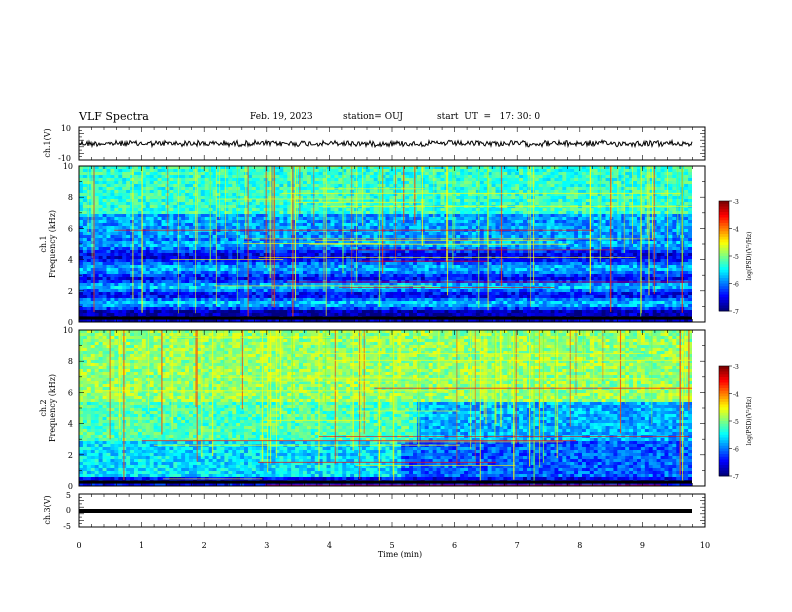 The width and height of the screenshot is (792, 612). Describe the element at coordinates (47, 142) in the screenshot. I see `ch1-ylabel: ch.1(V)` at that location.